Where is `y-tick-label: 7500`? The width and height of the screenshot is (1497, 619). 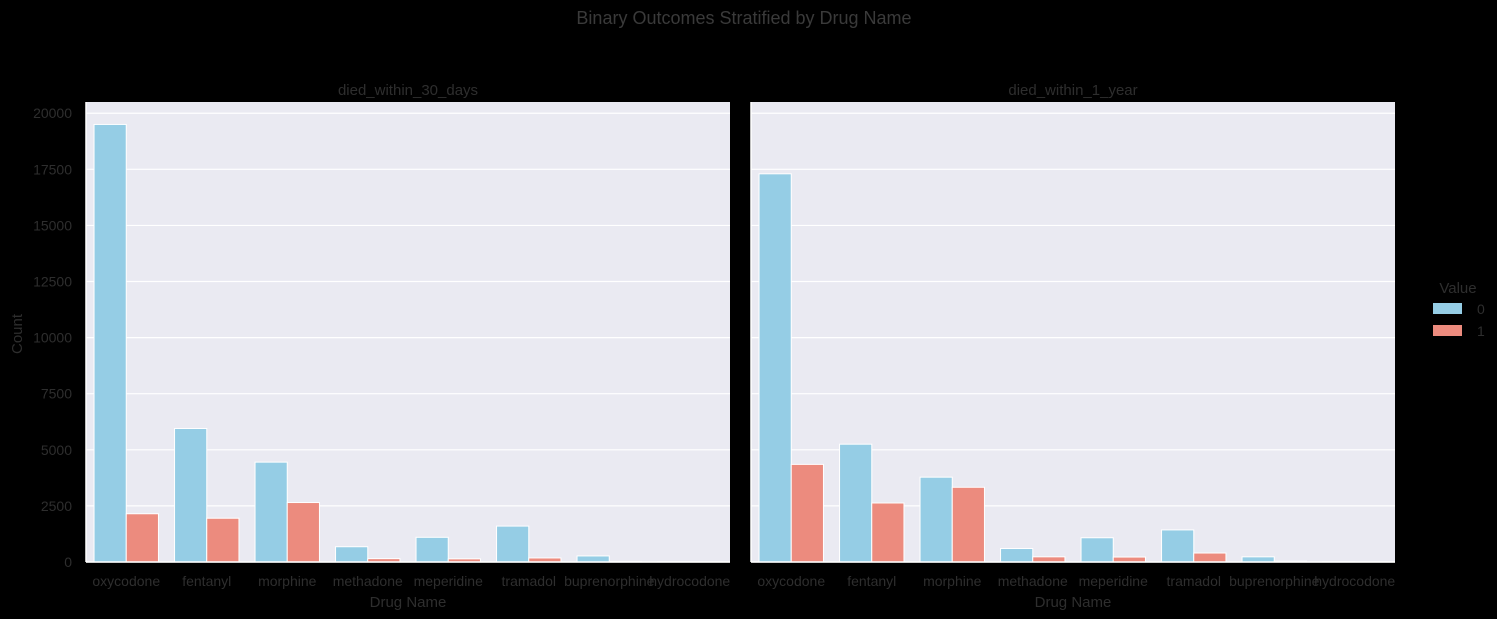 y-tick-label: 7500 is located at coordinates (56, 394).